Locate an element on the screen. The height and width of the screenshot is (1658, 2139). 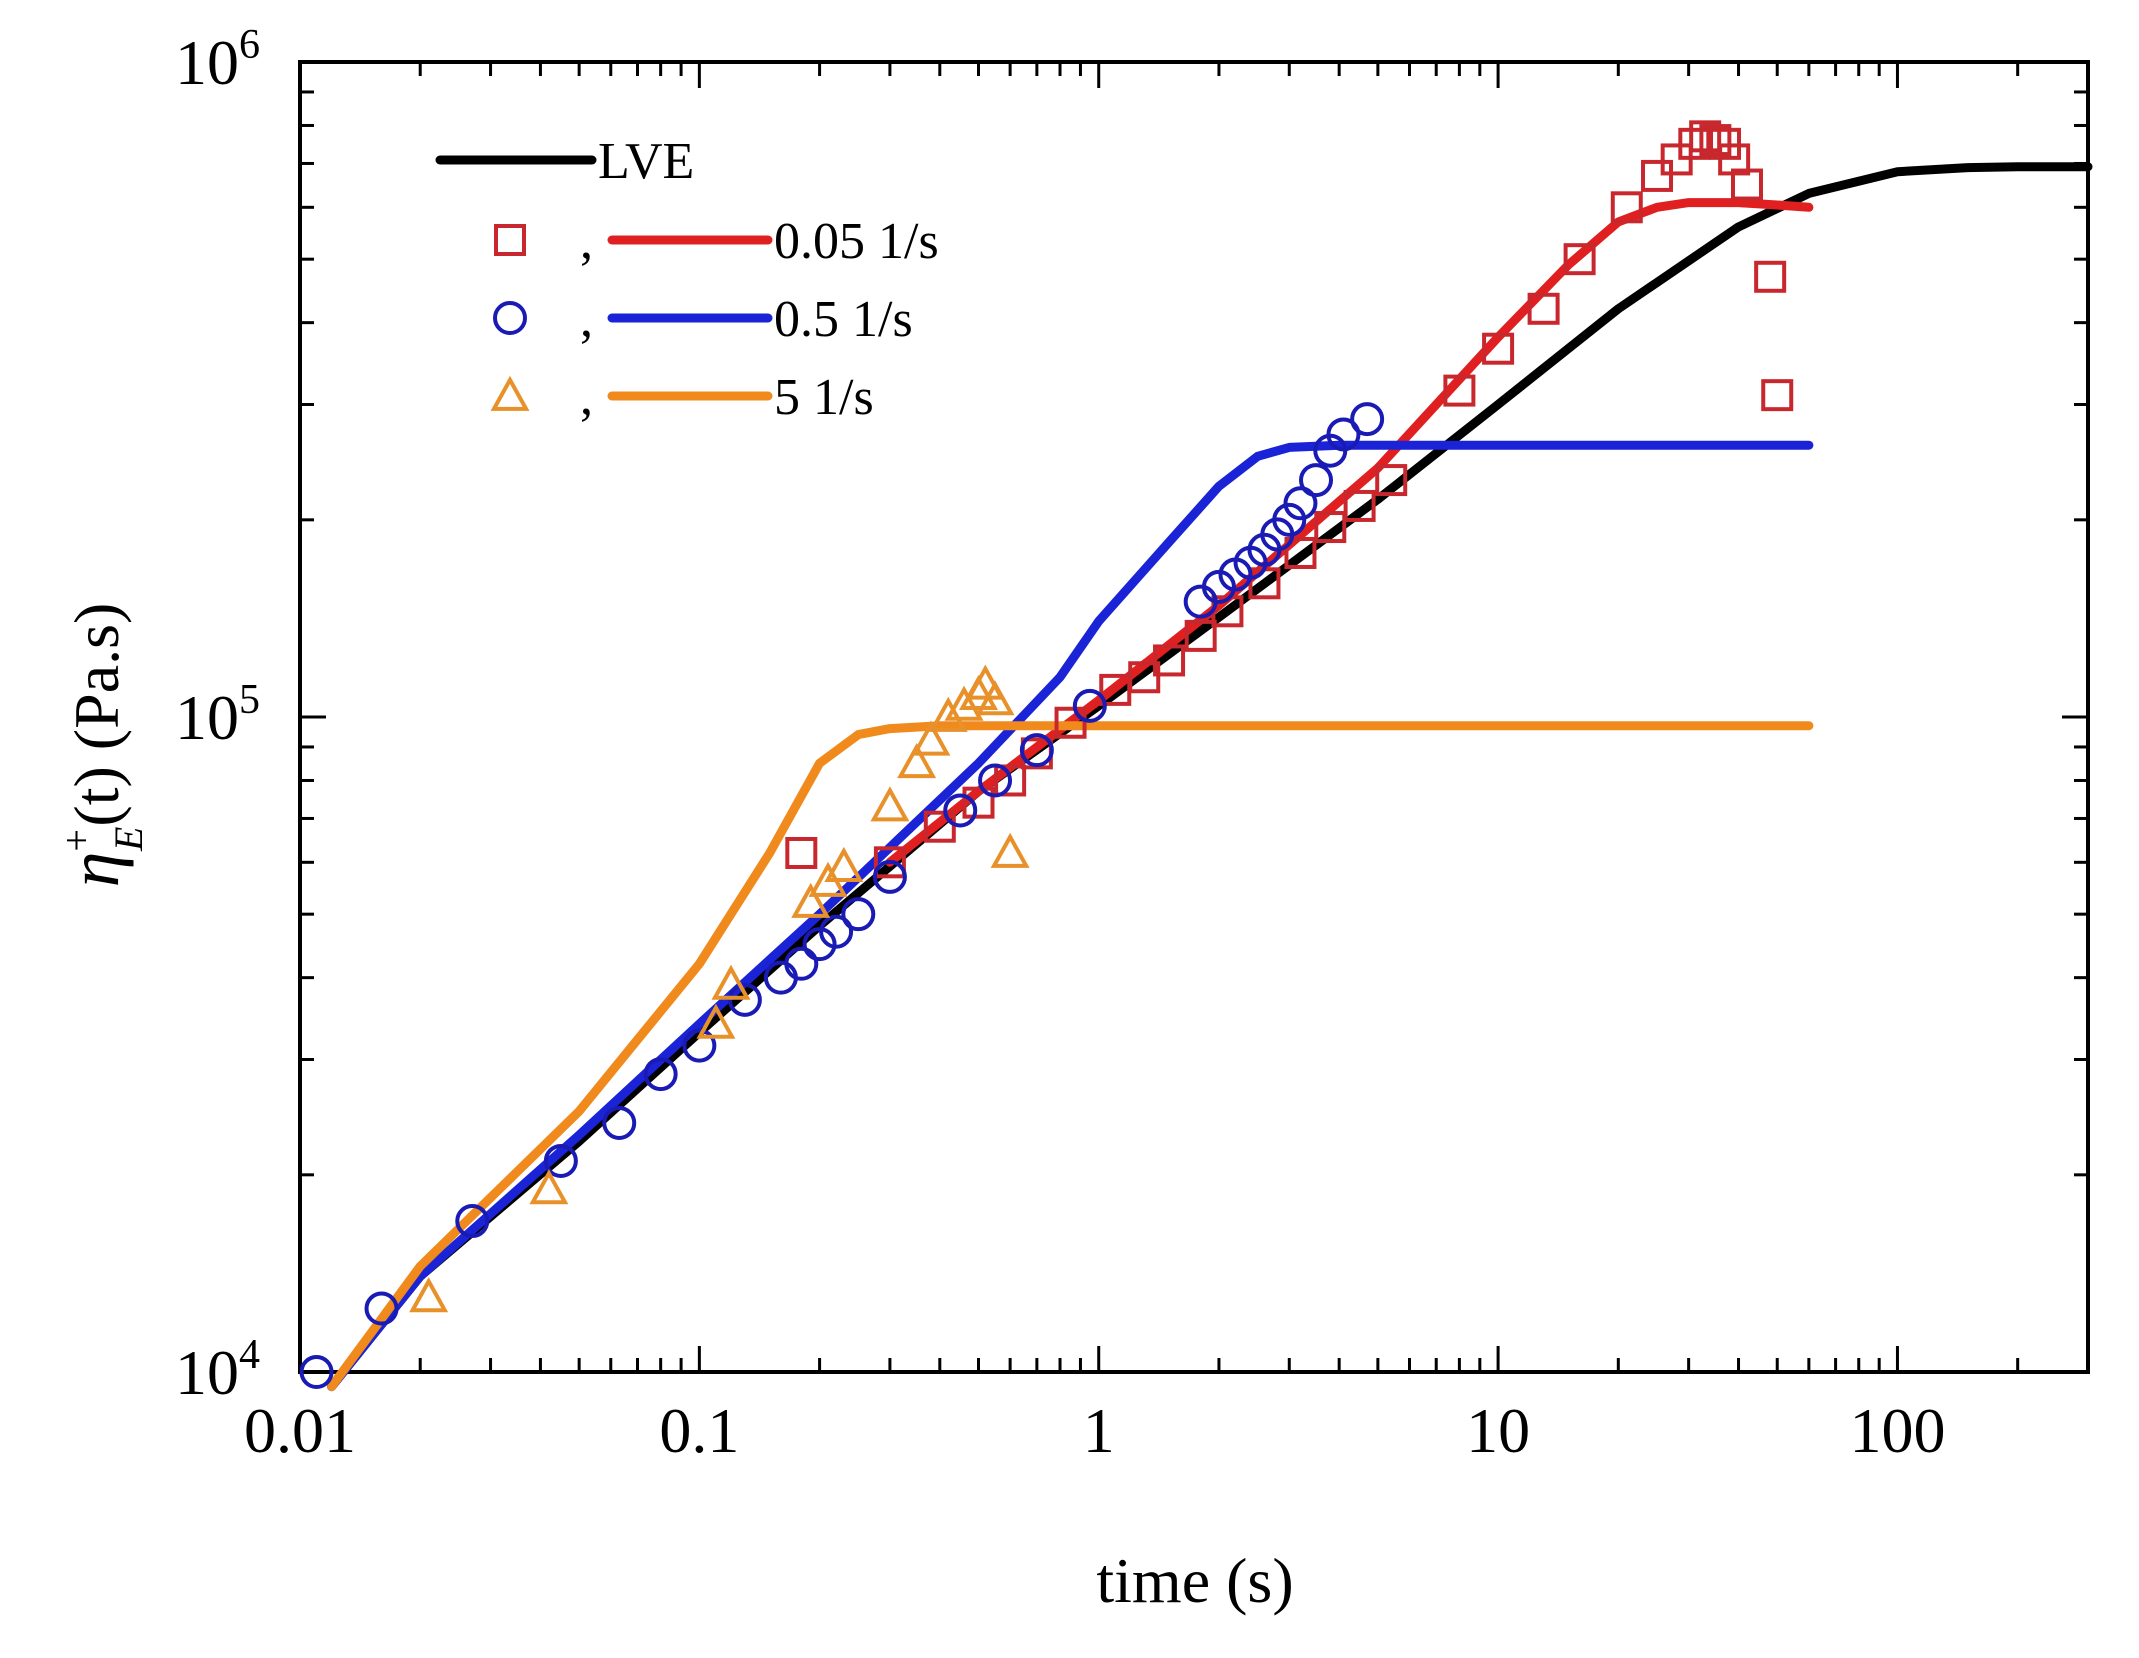
x-tick-label: 1 is located at coordinates (1099, 1430).